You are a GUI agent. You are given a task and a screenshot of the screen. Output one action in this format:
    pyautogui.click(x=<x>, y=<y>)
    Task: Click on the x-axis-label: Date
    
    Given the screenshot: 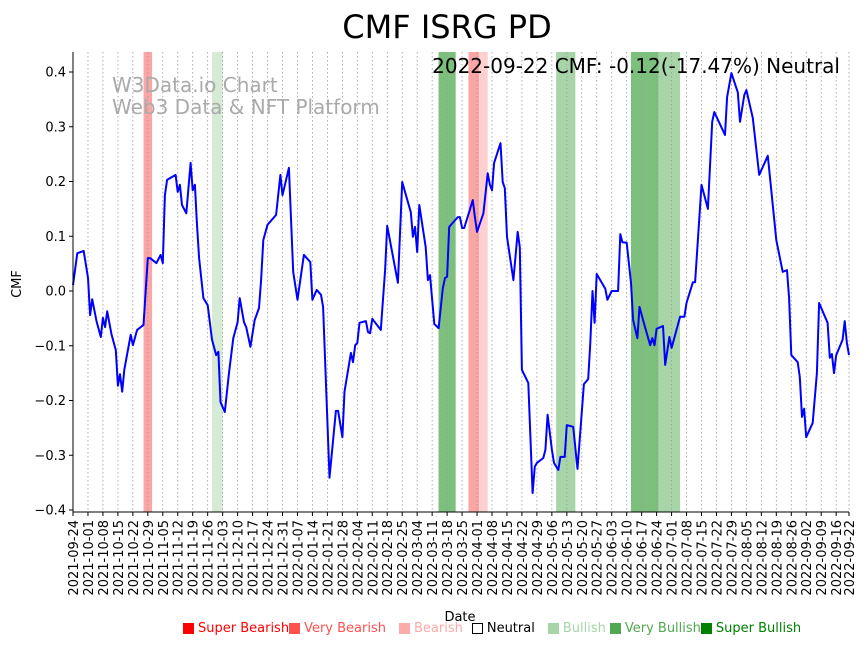 What is the action you would take?
    pyautogui.click(x=459, y=617)
    